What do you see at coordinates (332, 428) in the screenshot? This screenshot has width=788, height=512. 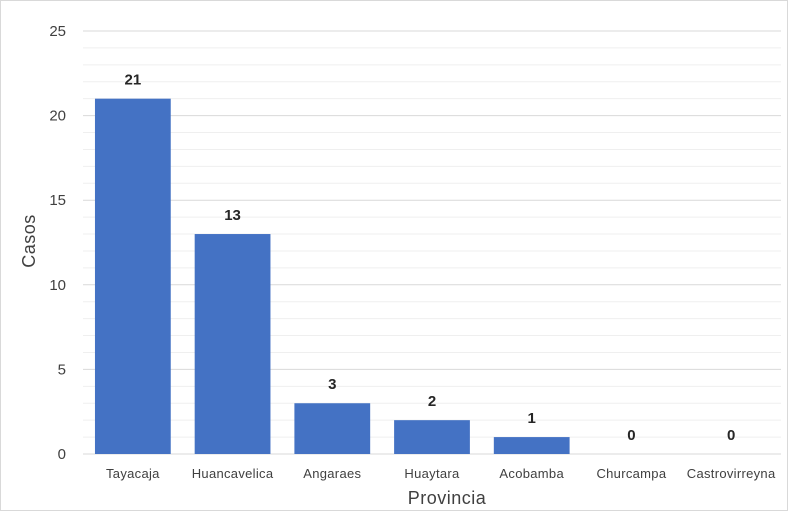 I see `bar-angaraes` at bounding box center [332, 428].